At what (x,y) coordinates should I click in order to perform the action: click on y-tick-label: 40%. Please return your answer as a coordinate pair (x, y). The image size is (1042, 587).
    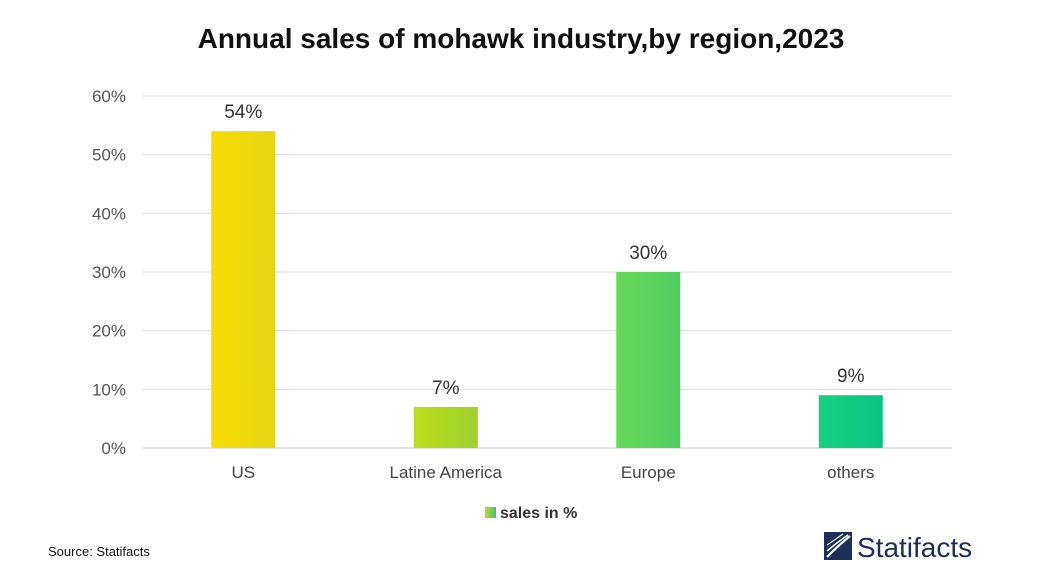
    Looking at the image, I should click on (109, 213).